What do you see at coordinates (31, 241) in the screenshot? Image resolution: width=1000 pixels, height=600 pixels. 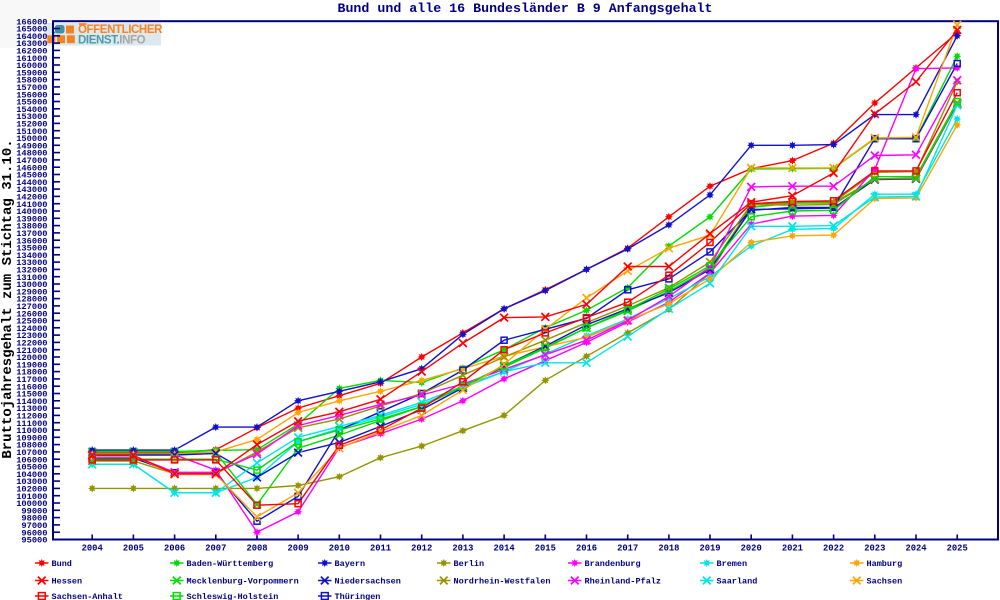 I see `svg-text: 136000` at bounding box center [31, 241].